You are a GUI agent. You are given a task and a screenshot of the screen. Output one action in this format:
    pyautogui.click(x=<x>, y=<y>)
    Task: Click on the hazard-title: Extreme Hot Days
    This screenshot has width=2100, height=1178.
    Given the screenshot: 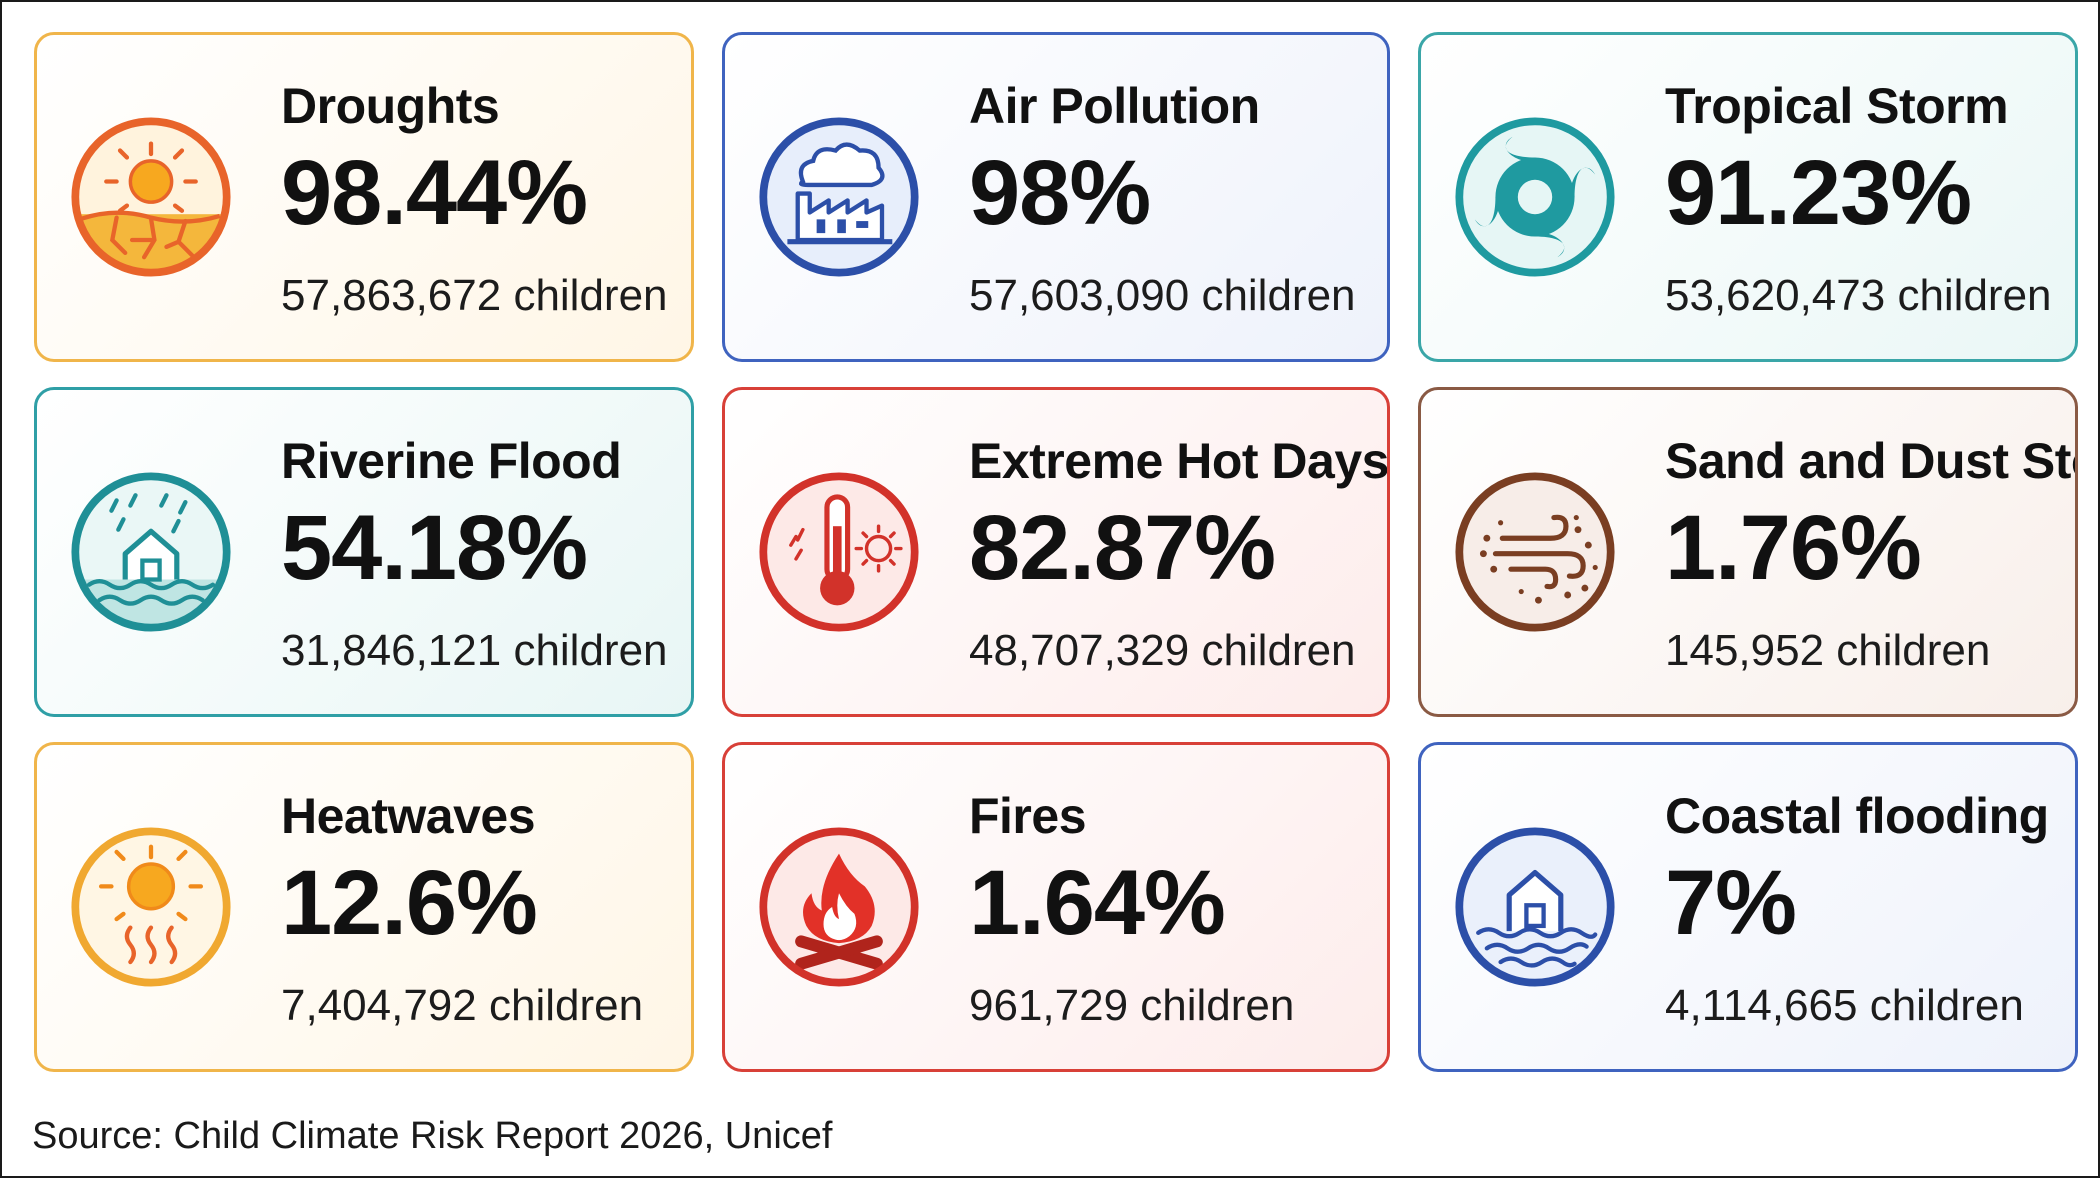 What is the action you would take?
    pyautogui.click(x=1179, y=461)
    